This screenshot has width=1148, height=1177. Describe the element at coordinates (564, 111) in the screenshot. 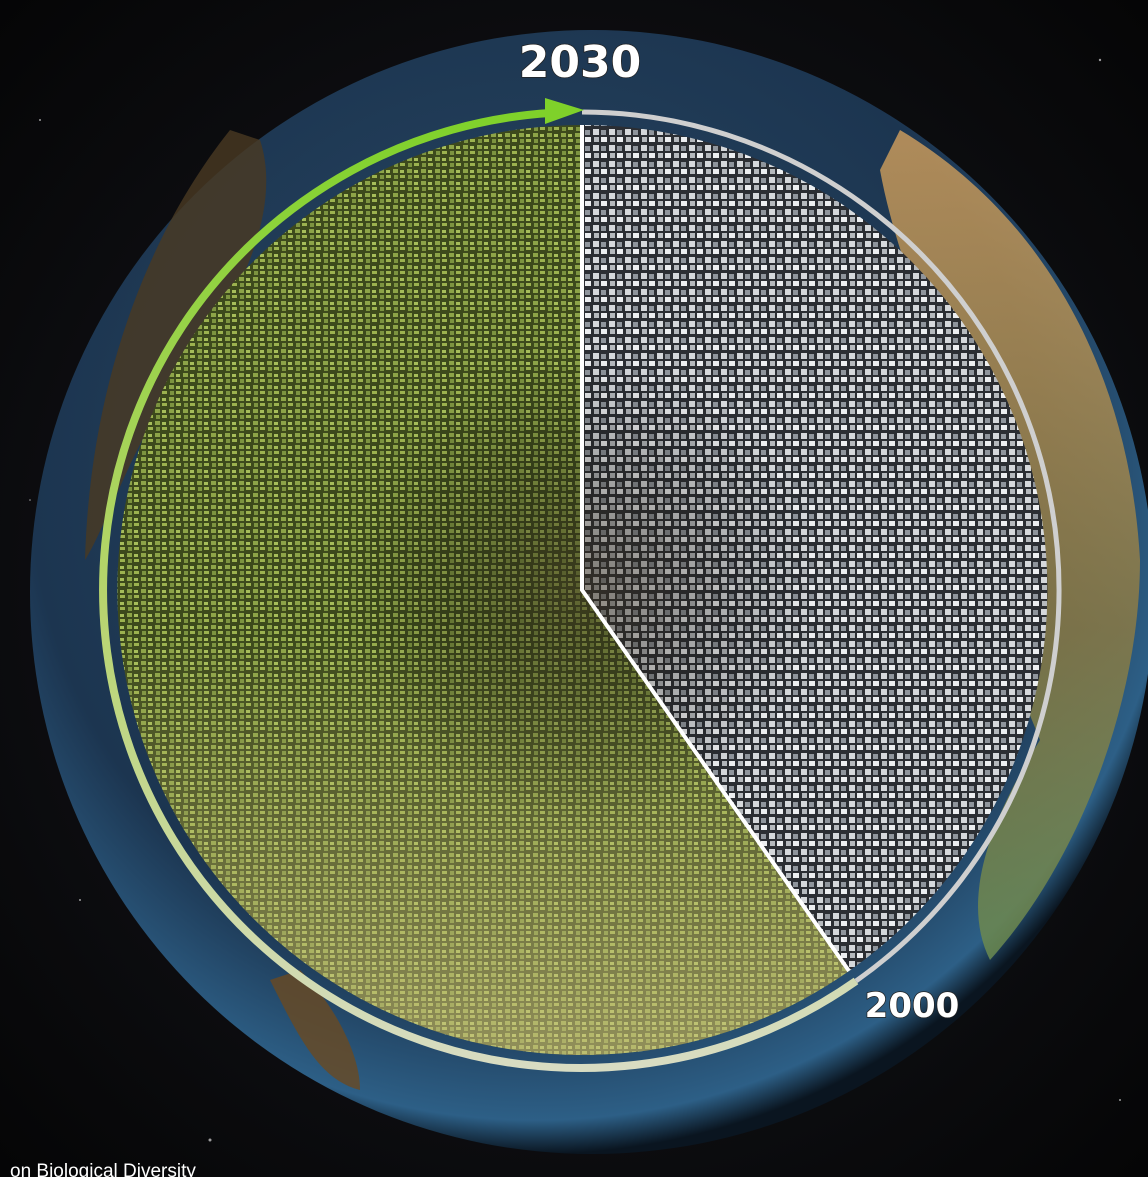

I see `arrow-head` at that location.